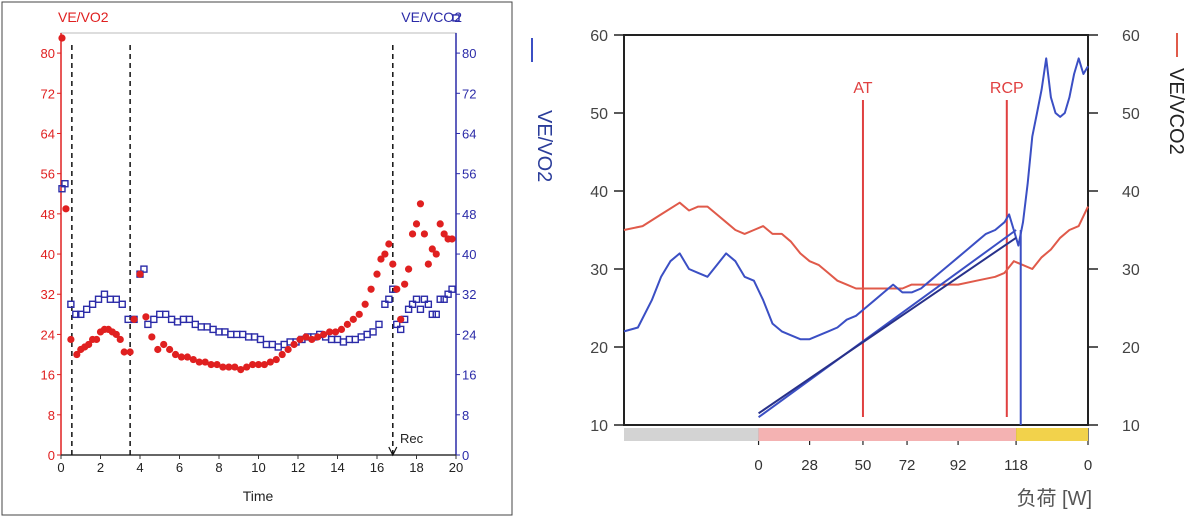 The image size is (1200, 517). What do you see at coordinates (862, 88) in the screenshot?
I see `threshold-label: AT` at bounding box center [862, 88].